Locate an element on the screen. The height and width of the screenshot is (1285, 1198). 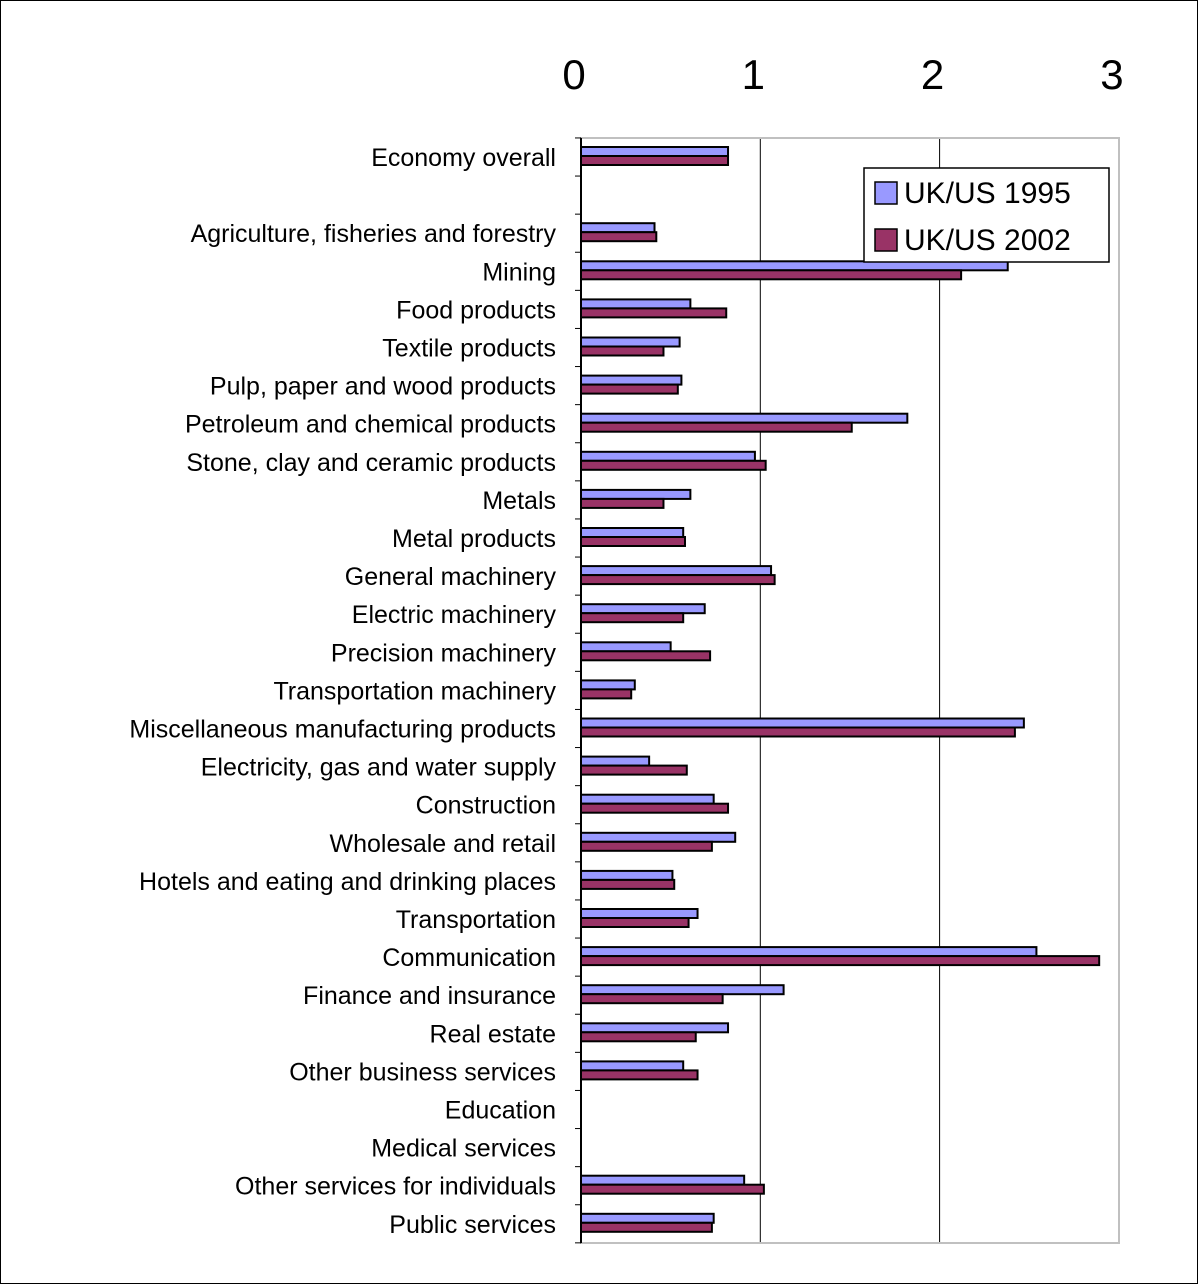
category-label: Public services is located at coordinates (472, 1225).